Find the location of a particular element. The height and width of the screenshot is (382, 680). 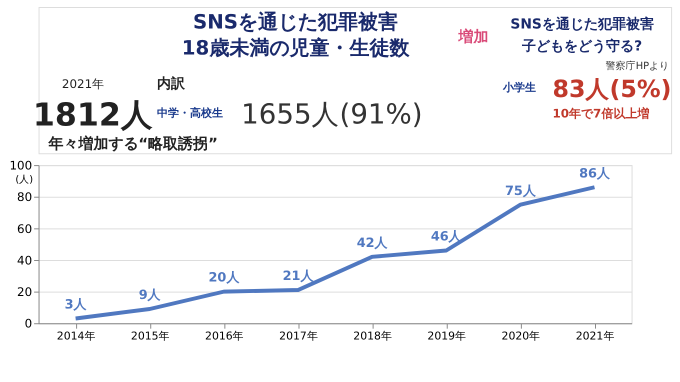

x-tick-label: 2016年 is located at coordinates (224, 336).